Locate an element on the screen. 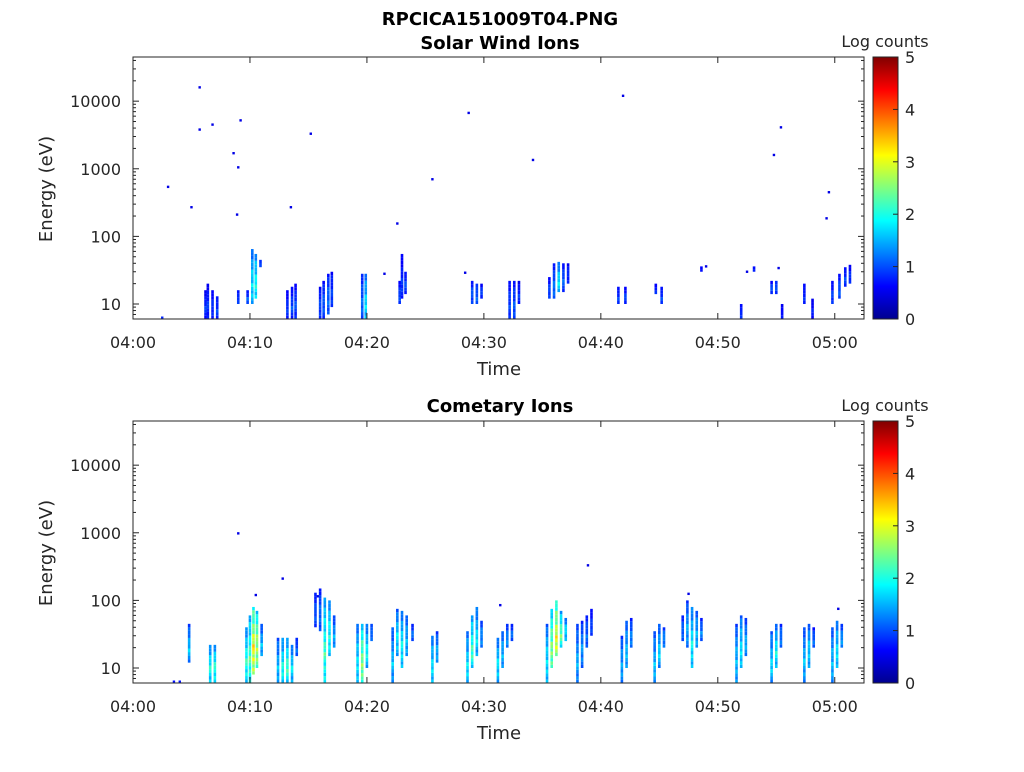 This screenshot has width=1024, height=772. y-tick-label: 100 is located at coordinates (105, 236).